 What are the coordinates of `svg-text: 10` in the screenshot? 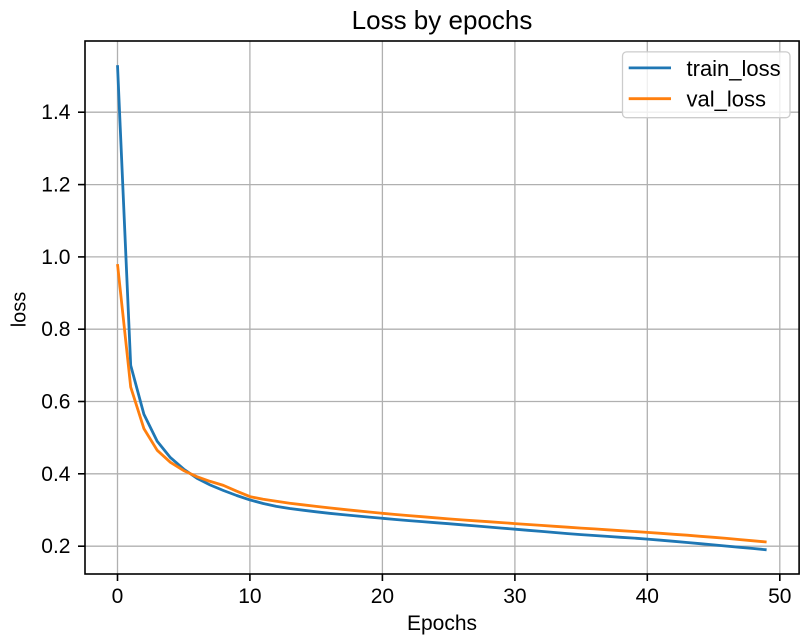 It's located at (249, 596).